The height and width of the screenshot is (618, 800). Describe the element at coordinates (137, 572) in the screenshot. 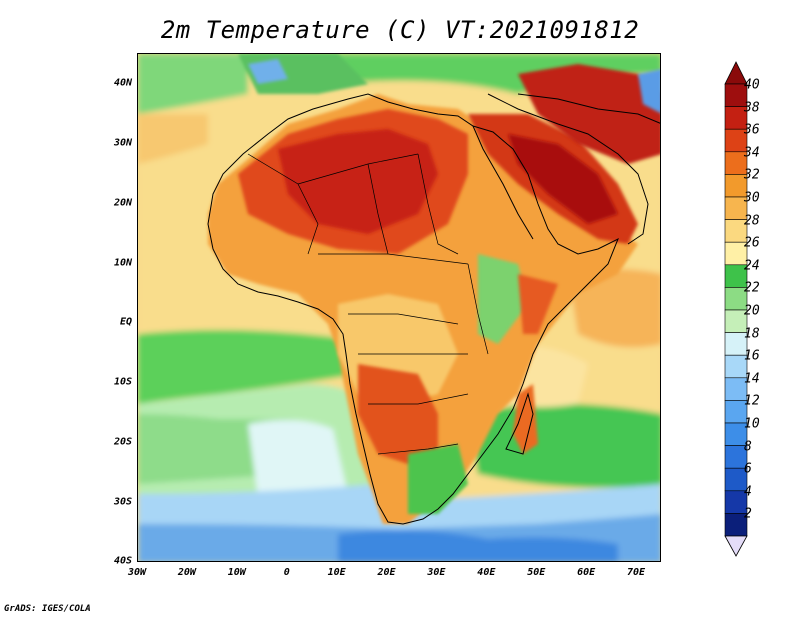

I see `lon-tick-label: 30W` at that location.